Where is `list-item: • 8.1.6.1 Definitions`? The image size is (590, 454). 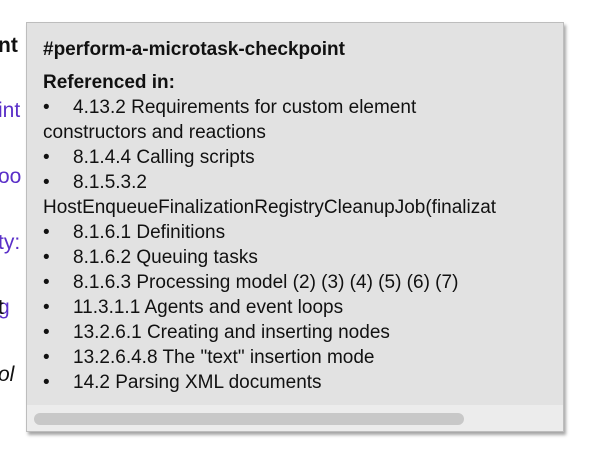 list-item: • 8.1.6.1 Definitions is located at coordinates (303, 232).